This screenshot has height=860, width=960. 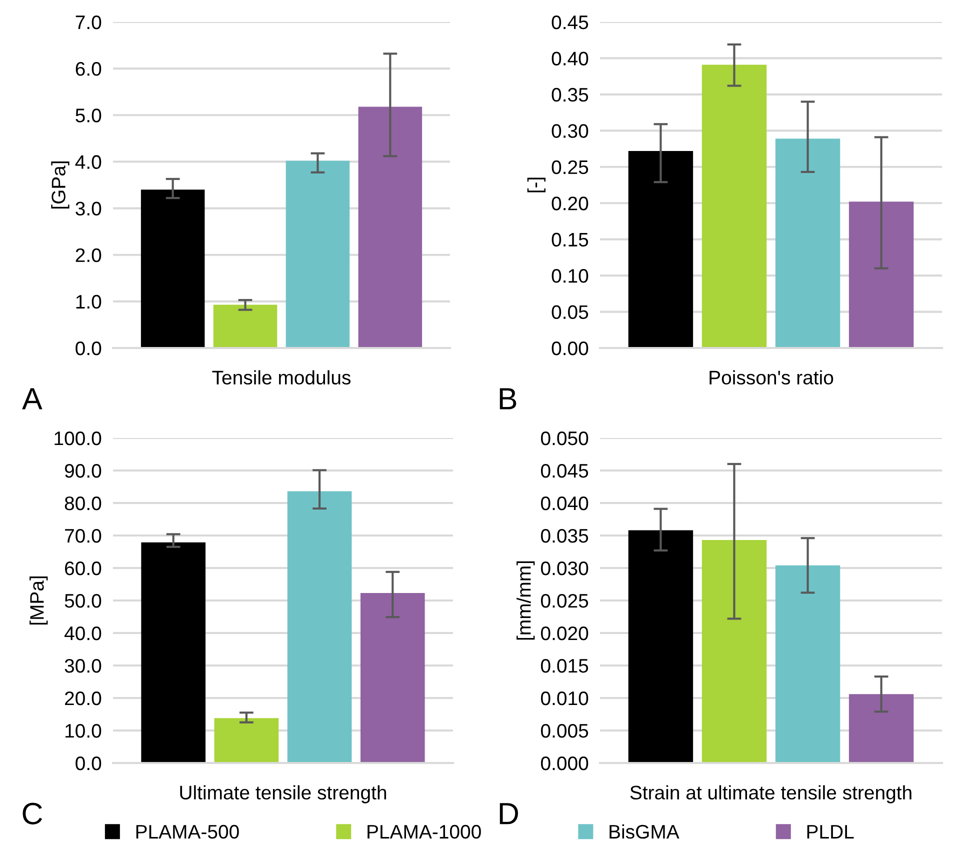 What do you see at coordinates (564, 568) in the screenshot?
I see `y-tick-label: 0.030` at bounding box center [564, 568].